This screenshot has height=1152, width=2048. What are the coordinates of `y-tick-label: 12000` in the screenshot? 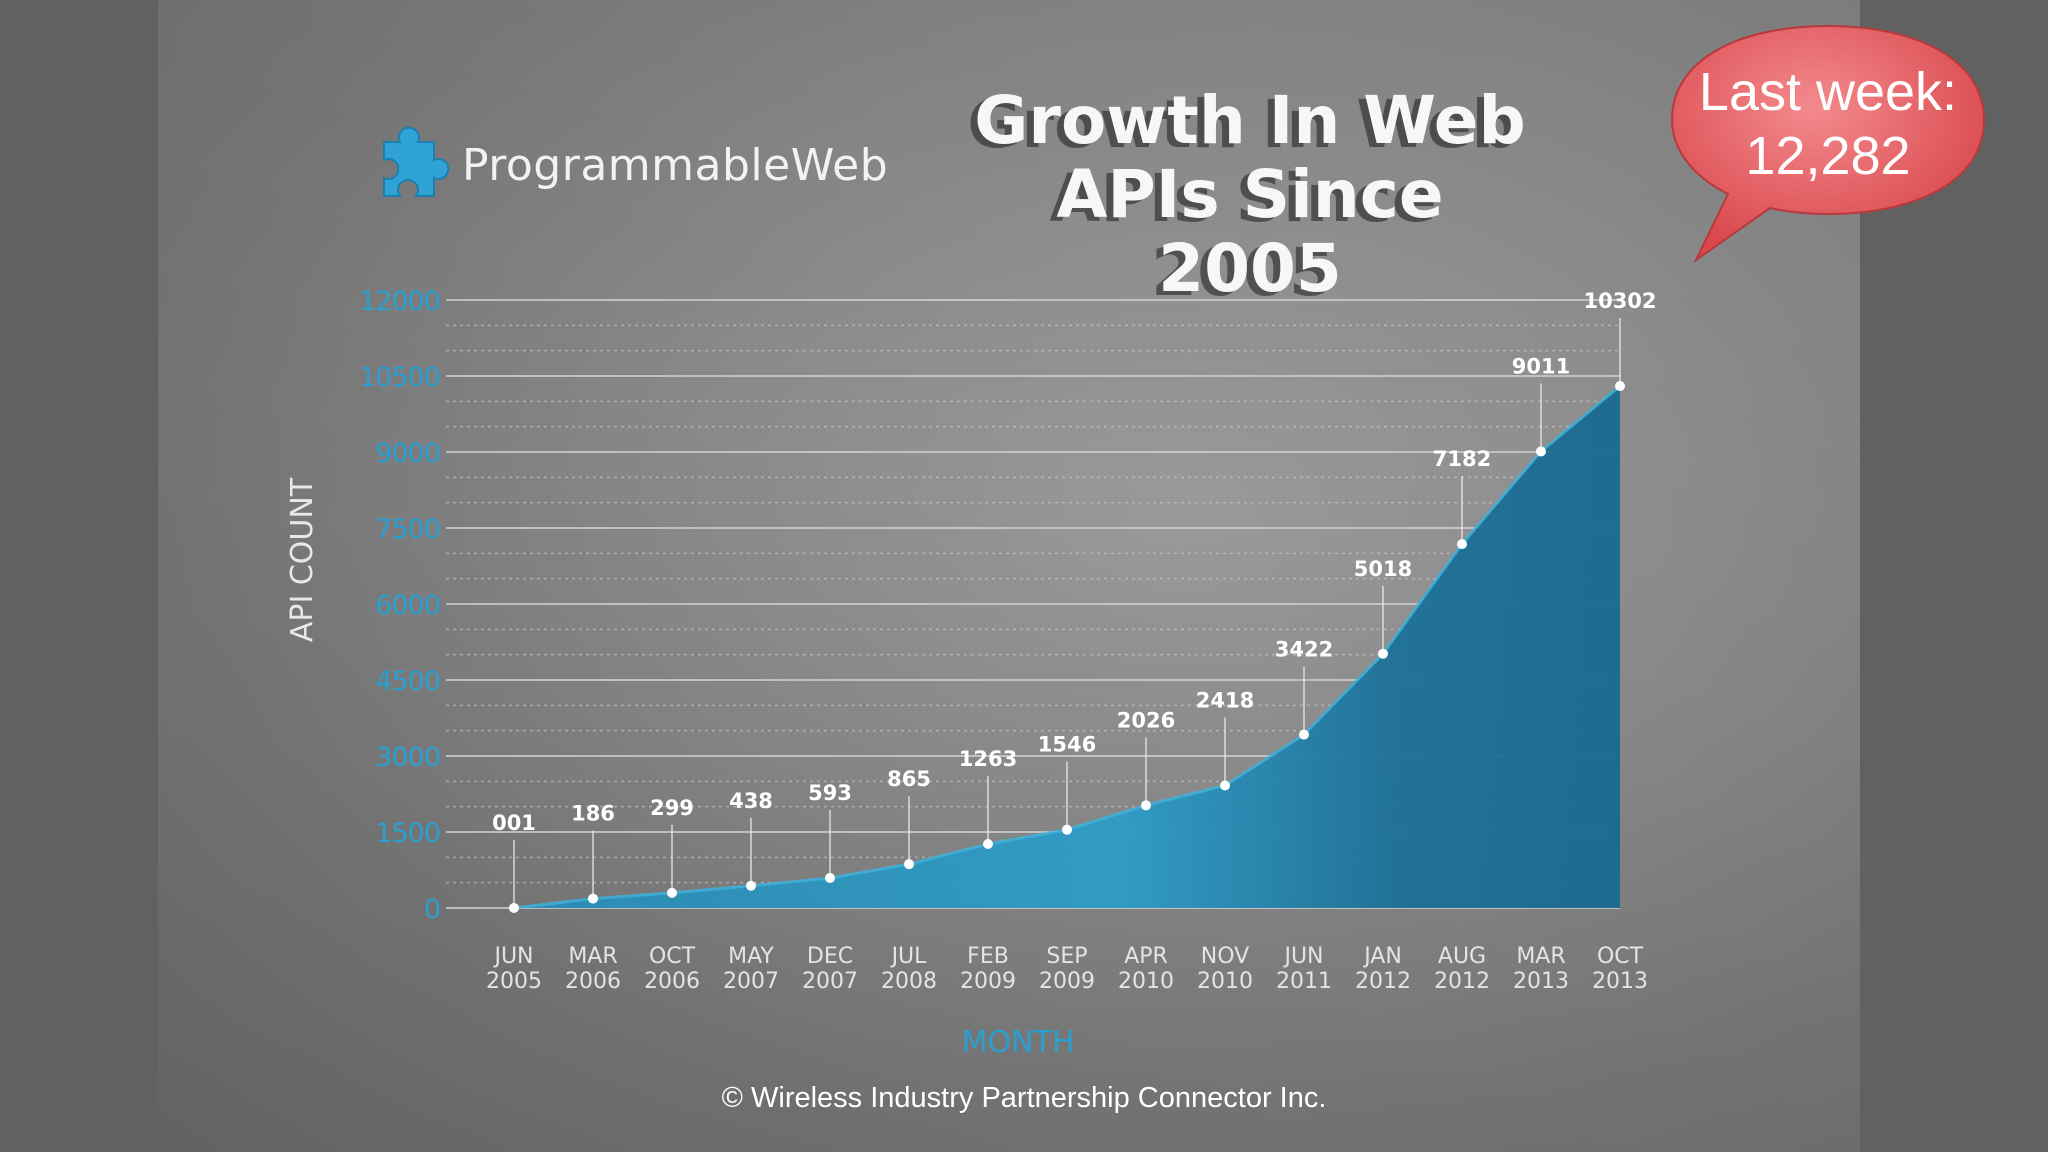 It's located at (399, 301).